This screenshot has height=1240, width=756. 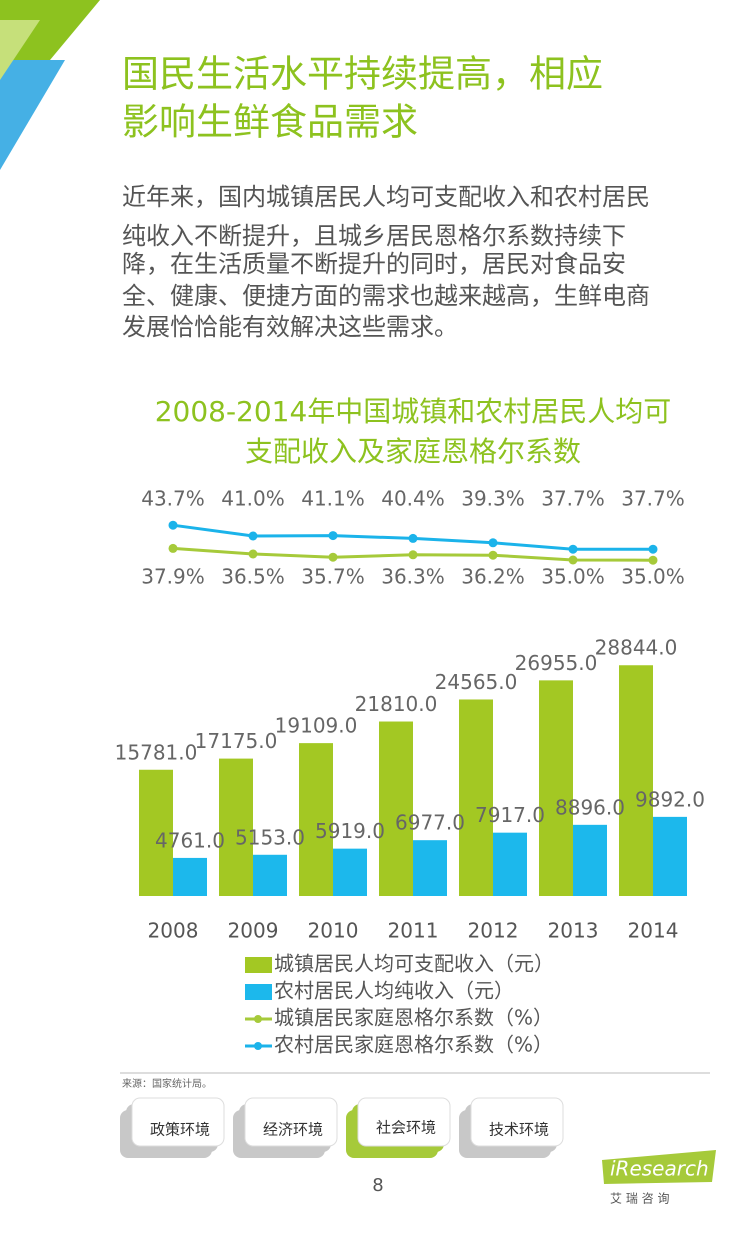 I want to click on data-label: 4761.0, so click(x=190, y=840).